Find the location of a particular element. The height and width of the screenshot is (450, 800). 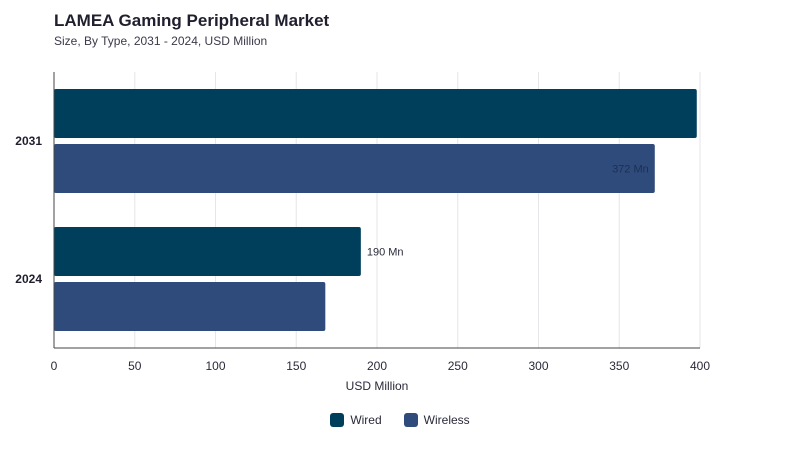

x-tick-label-0: 0 is located at coordinates (54, 366).